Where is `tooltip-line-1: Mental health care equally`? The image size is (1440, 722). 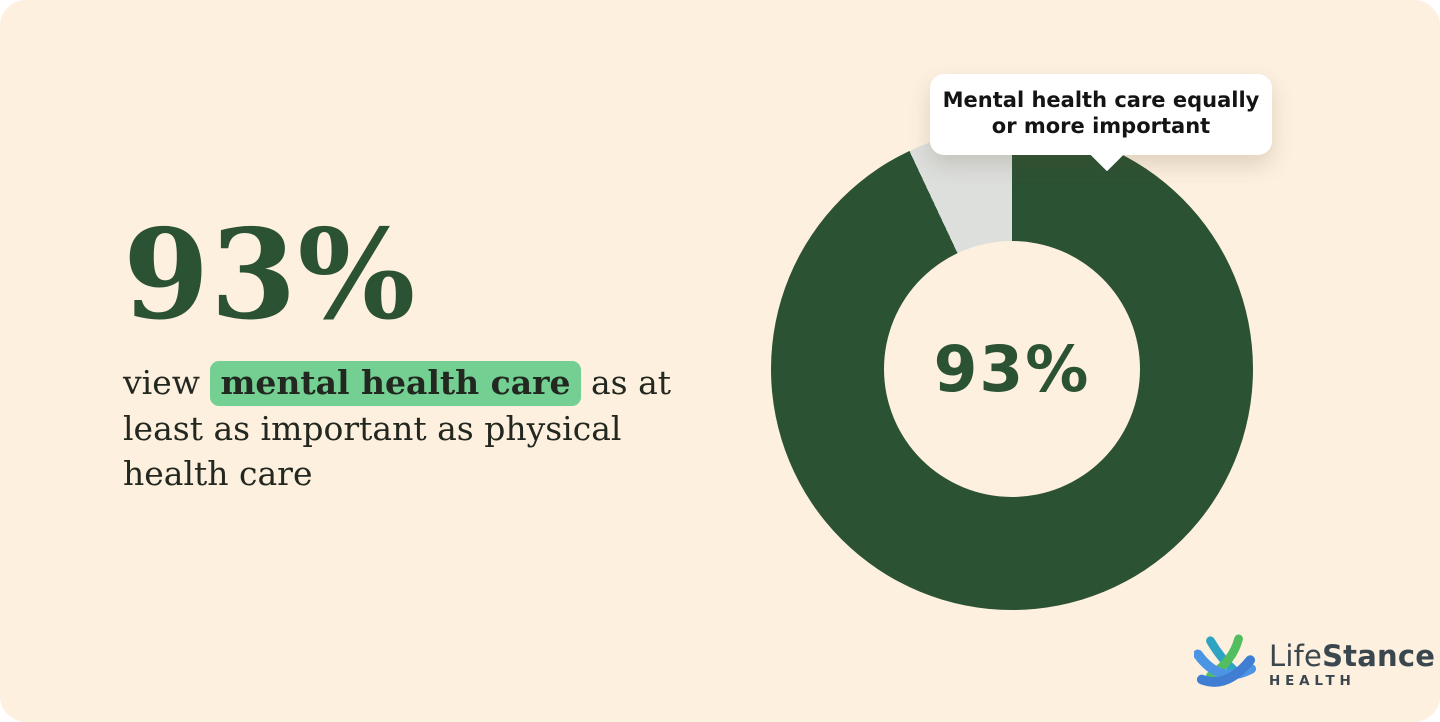
tooltip-line-1: Mental health care equally is located at coordinates (1101, 100).